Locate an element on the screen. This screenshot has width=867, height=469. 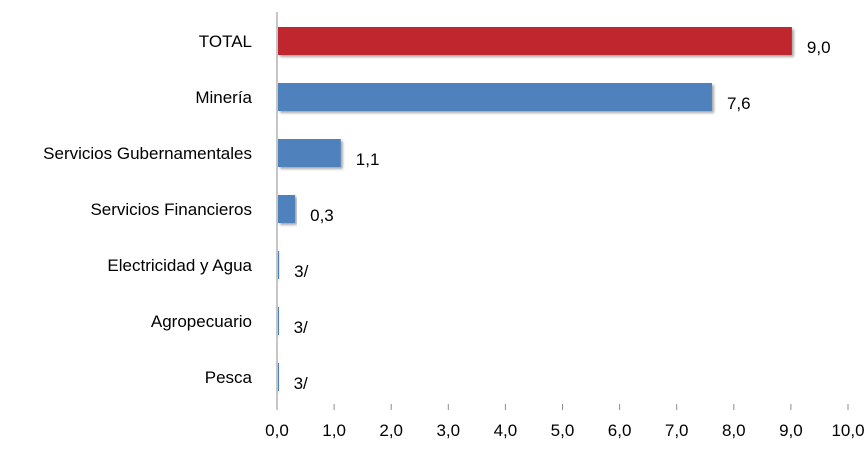
x-tick-label-7: 7,0 is located at coordinates (677, 430).